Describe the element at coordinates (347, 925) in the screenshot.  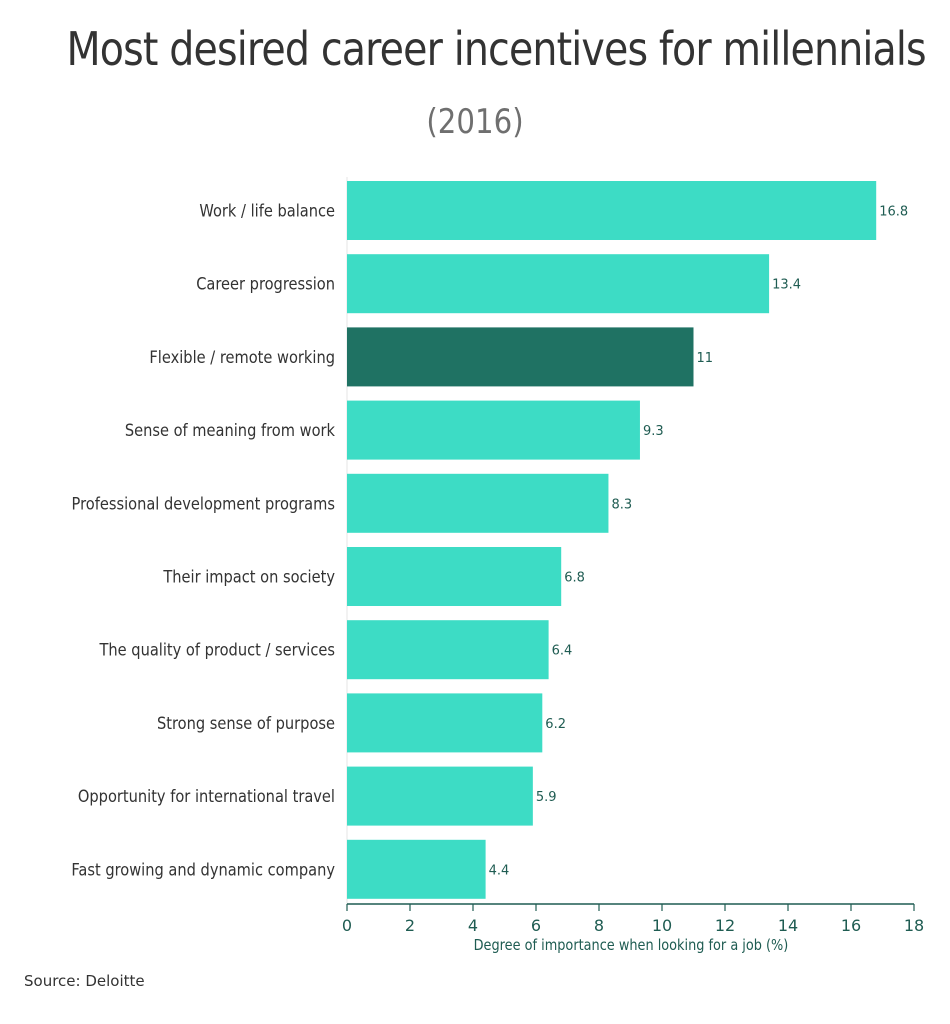
I see `x-tick-label: 0` at that location.